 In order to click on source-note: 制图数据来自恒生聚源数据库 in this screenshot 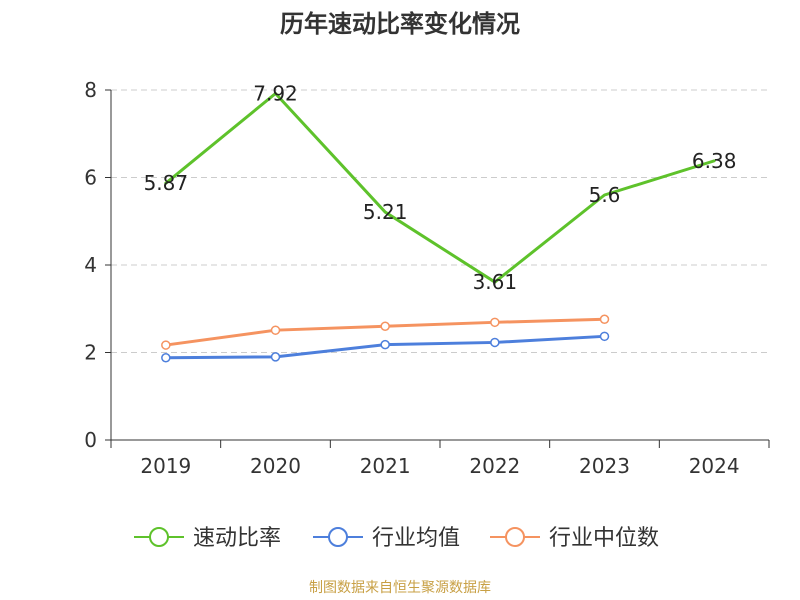, I will do `click(400, 588)`.